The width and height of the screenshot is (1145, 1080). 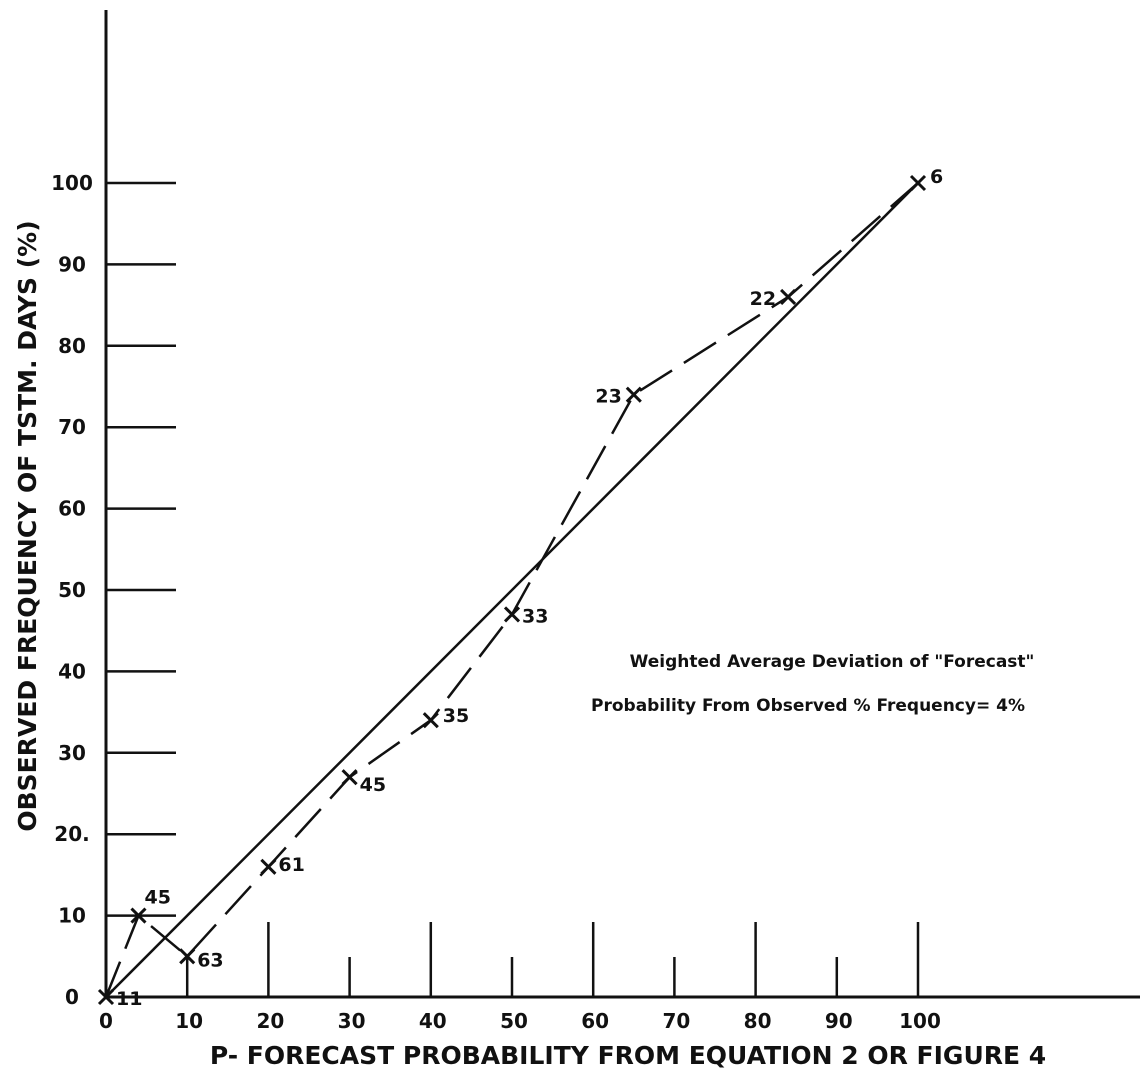 I want to click on y-tick-label: 60, so click(x=72, y=509).